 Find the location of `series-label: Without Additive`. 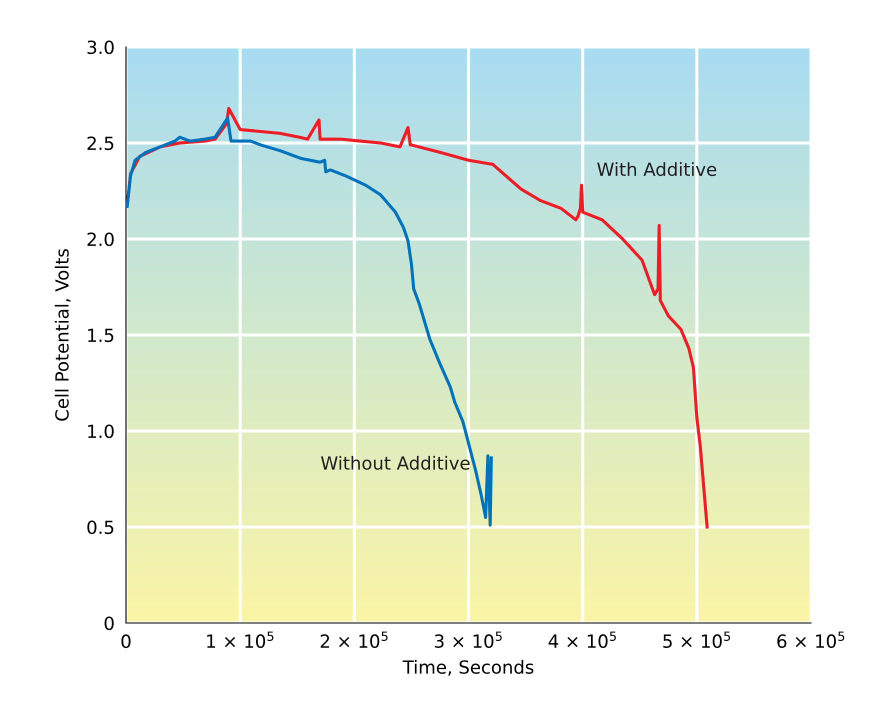

series-label: Without Additive is located at coordinates (395, 463).